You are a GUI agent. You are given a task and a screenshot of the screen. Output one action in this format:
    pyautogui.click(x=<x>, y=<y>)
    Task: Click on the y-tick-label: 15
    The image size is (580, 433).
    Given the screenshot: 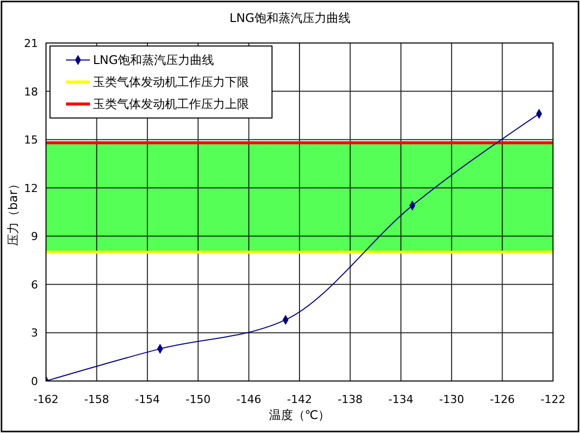 What is the action you would take?
    pyautogui.click(x=31, y=140)
    